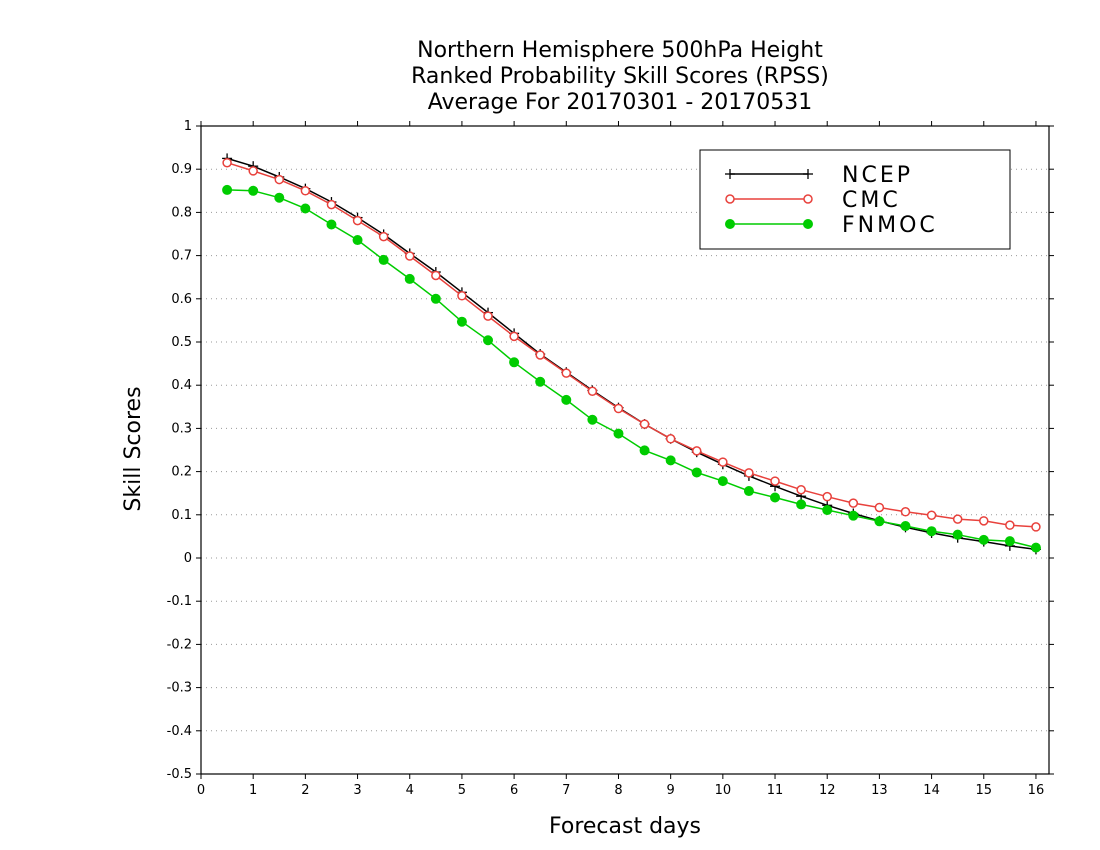  Describe the element at coordinates (181, 515) in the screenshot. I see `y-tick-label: 0.1` at that location.